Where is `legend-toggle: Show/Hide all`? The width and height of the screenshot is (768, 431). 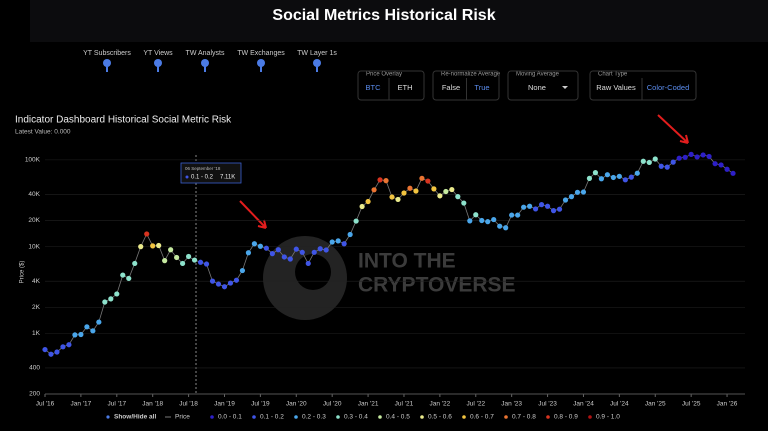
legend-toggle: Show/Hide all is located at coordinates (135, 417).